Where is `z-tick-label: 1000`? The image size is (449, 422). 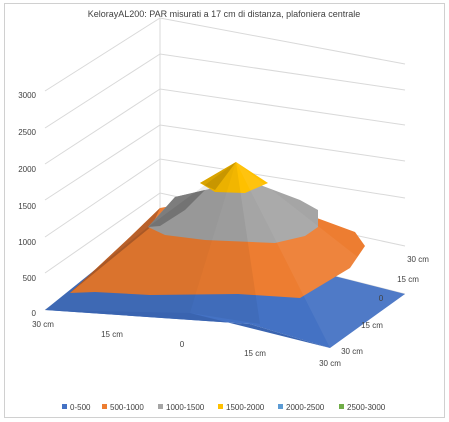
z-tick-label: 1000 is located at coordinates (27, 242).